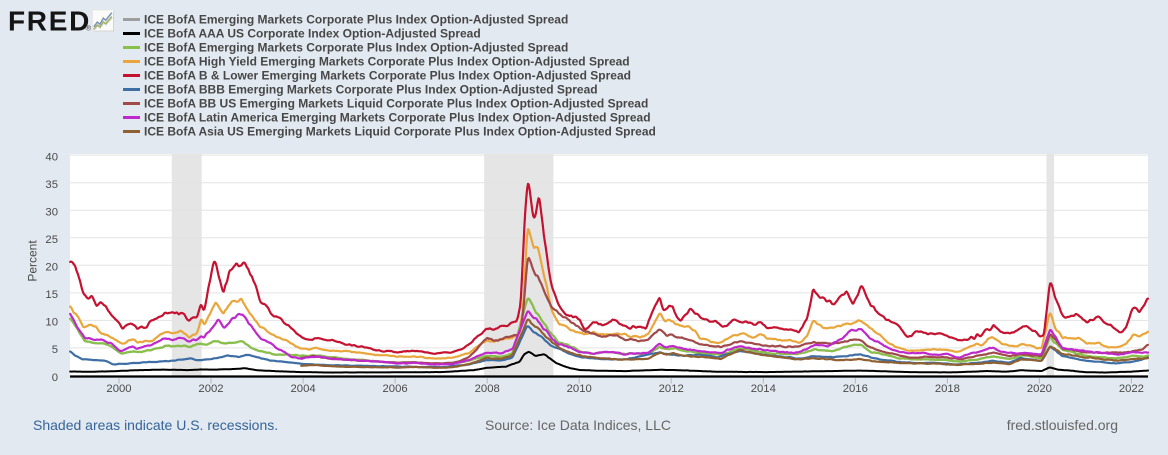 The height and width of the screenshot is (455, 1168). What do you see at coordinates (1062, 425) in the screenshot?
I see `svg-text: fred.stlouisfed.org` at bounding box center [1062, 425].